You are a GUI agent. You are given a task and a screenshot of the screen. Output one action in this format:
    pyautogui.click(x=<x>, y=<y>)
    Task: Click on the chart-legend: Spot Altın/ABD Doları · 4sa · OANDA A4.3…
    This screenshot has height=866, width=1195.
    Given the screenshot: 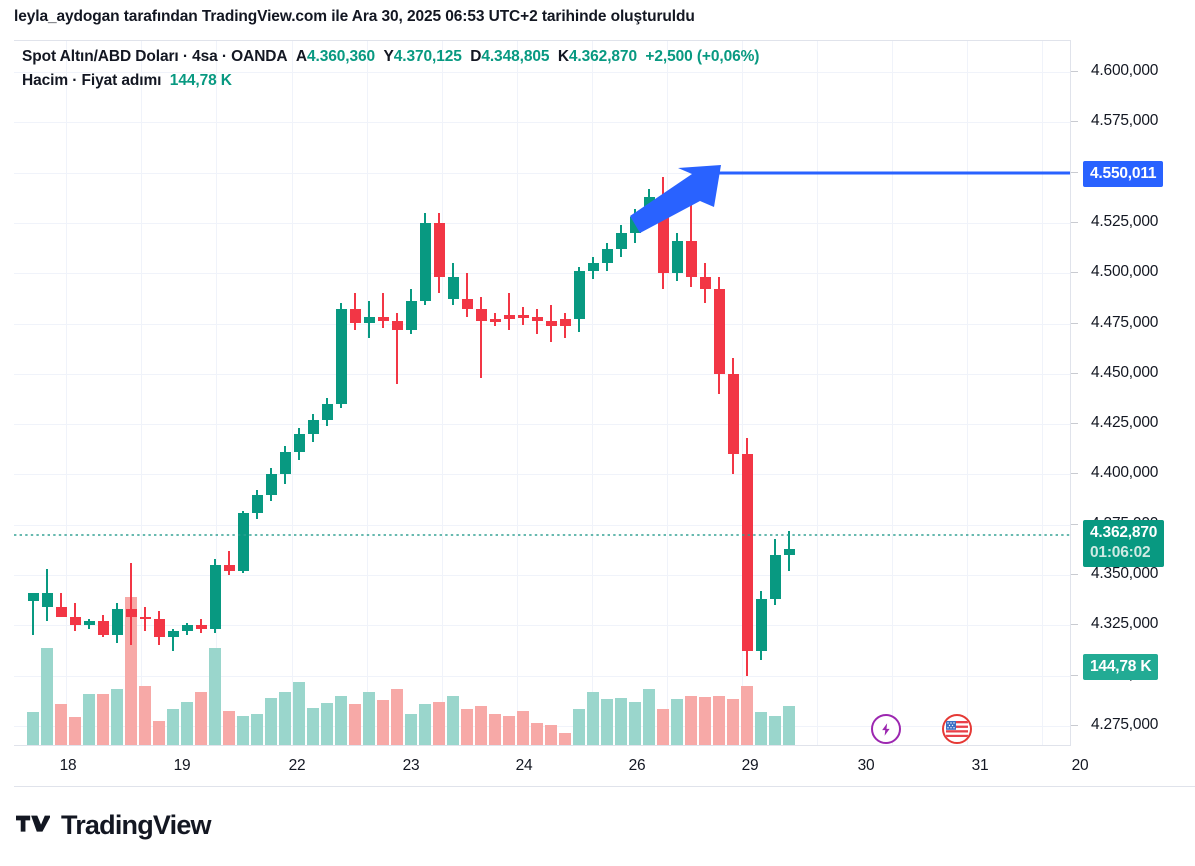 What is the action you would take?
    pyautogui.click(x=390, y=68)
    